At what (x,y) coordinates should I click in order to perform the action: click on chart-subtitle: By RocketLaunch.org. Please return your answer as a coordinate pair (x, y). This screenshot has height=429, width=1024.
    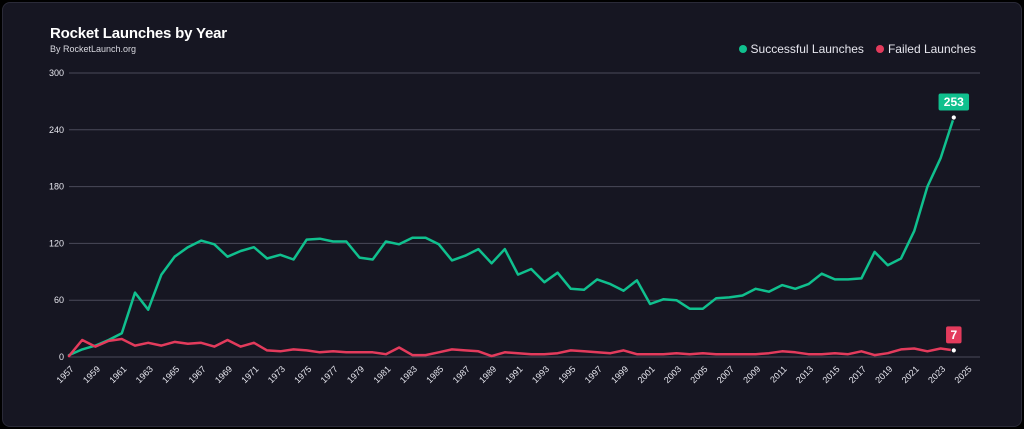
    Looking at the image, I should click on (93, 49).